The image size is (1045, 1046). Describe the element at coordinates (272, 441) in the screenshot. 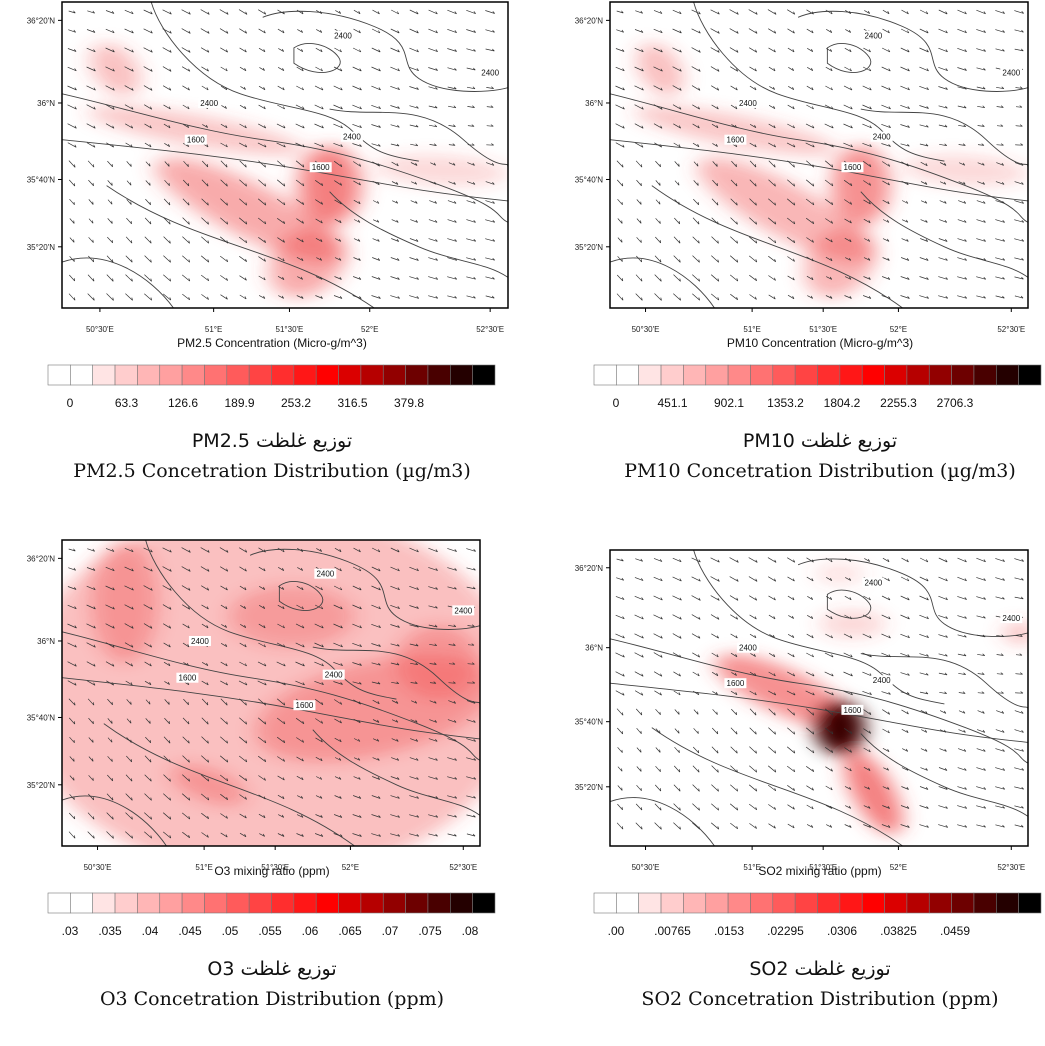

I see `caption-fa: توزیع غلظت PM2.5` at that location.